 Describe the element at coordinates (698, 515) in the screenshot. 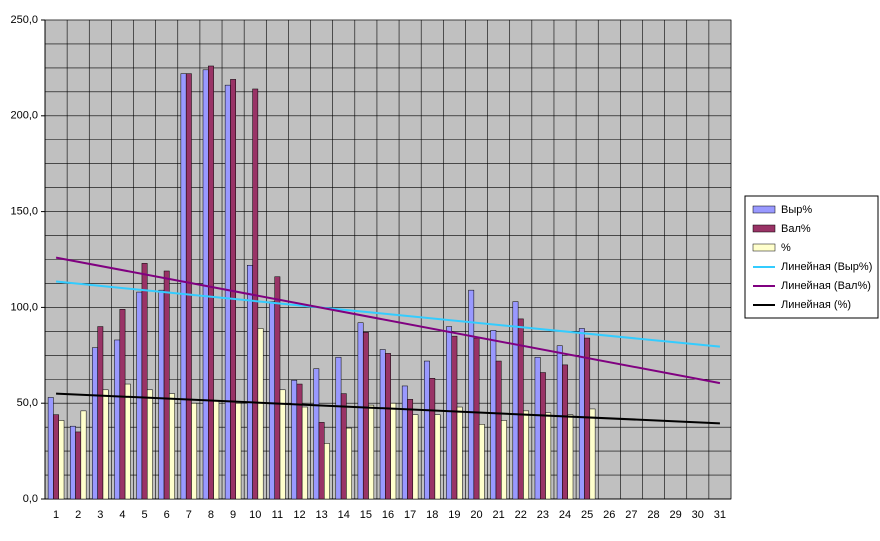

I see `x-tick-label: 30` at that location.